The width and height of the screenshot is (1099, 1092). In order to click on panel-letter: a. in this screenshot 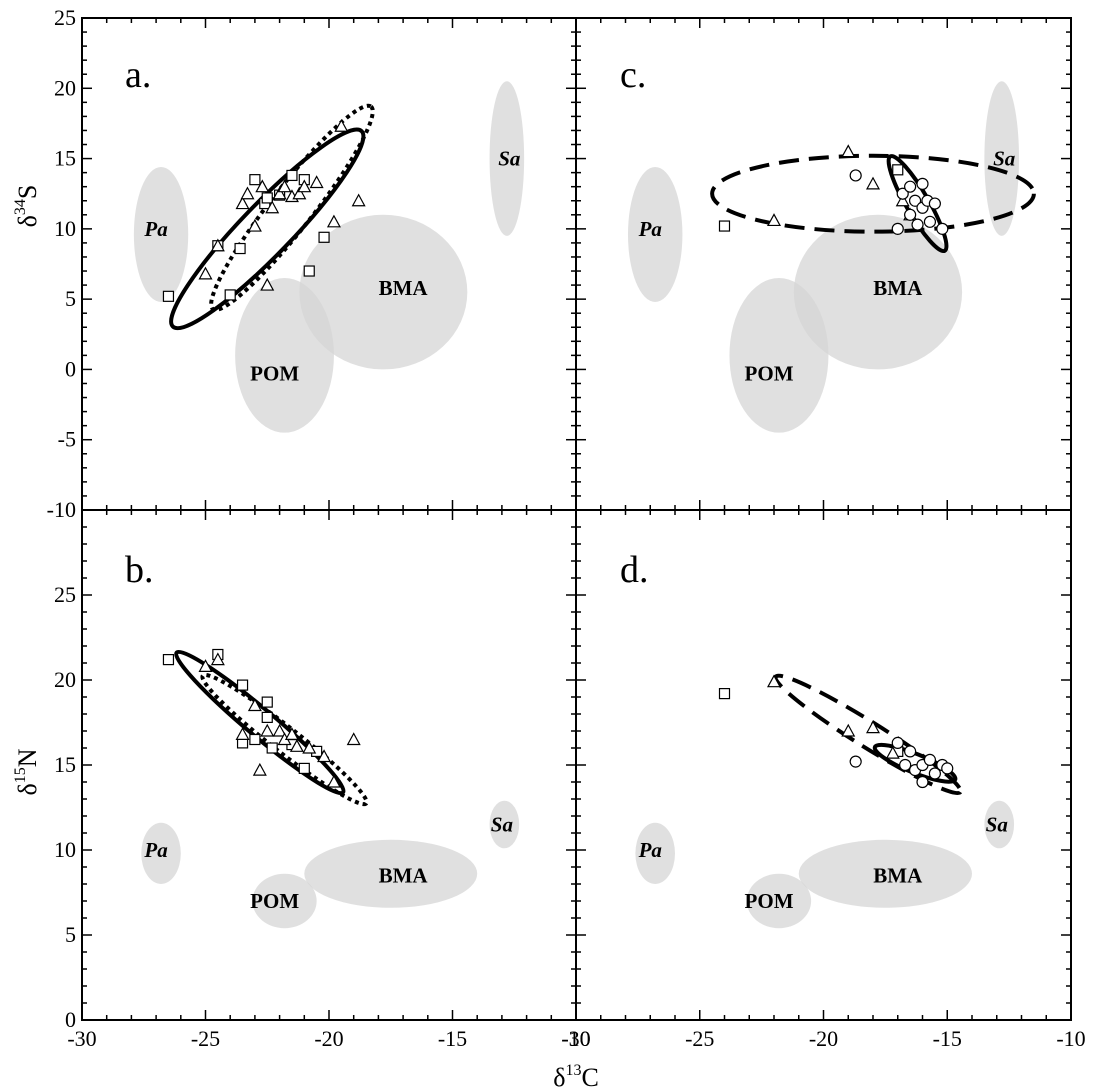, I will do `click(138, 75)`.